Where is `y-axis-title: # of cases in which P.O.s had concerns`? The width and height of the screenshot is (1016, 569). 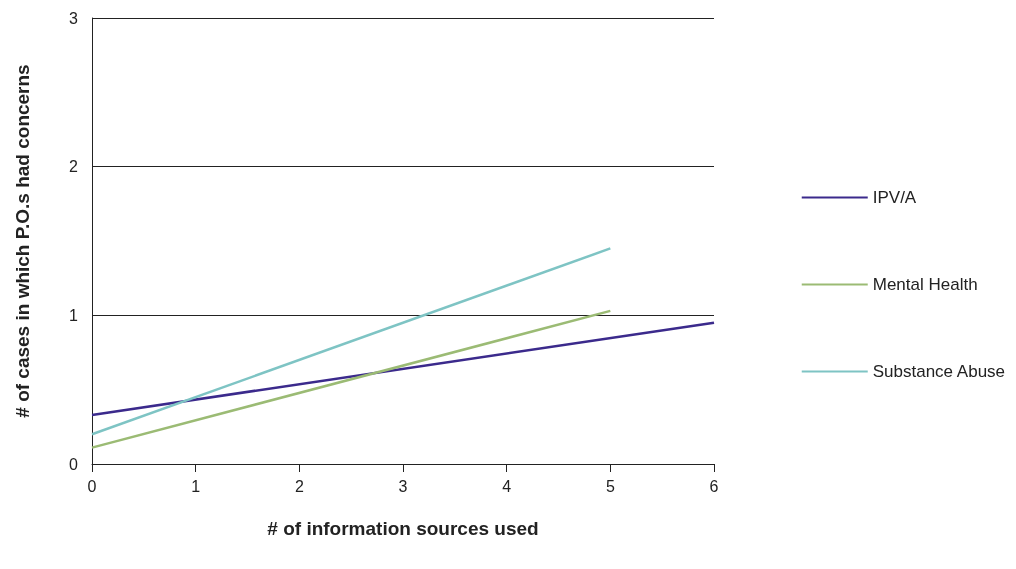
y-axis-title: # of cases in which P.O.s had concerns is located at coordinates (22, 241).